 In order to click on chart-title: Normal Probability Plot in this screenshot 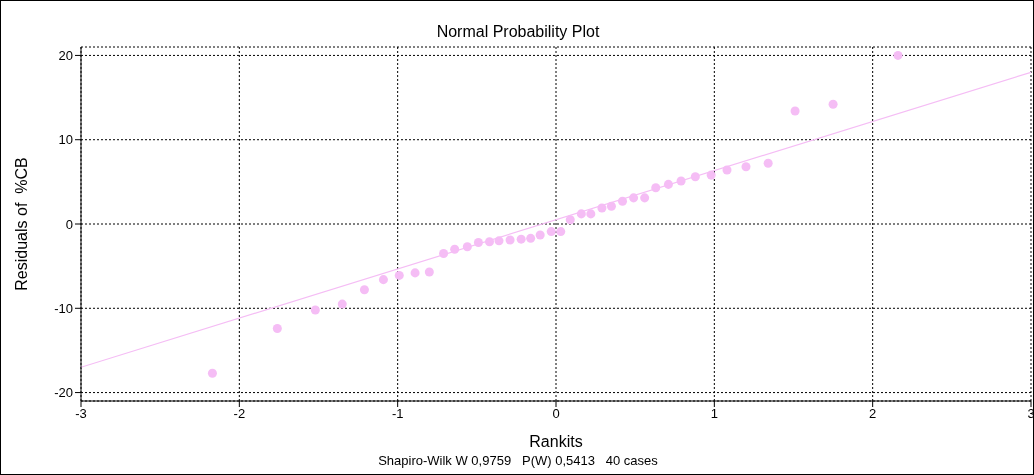, I will do `click(518, 32)`.